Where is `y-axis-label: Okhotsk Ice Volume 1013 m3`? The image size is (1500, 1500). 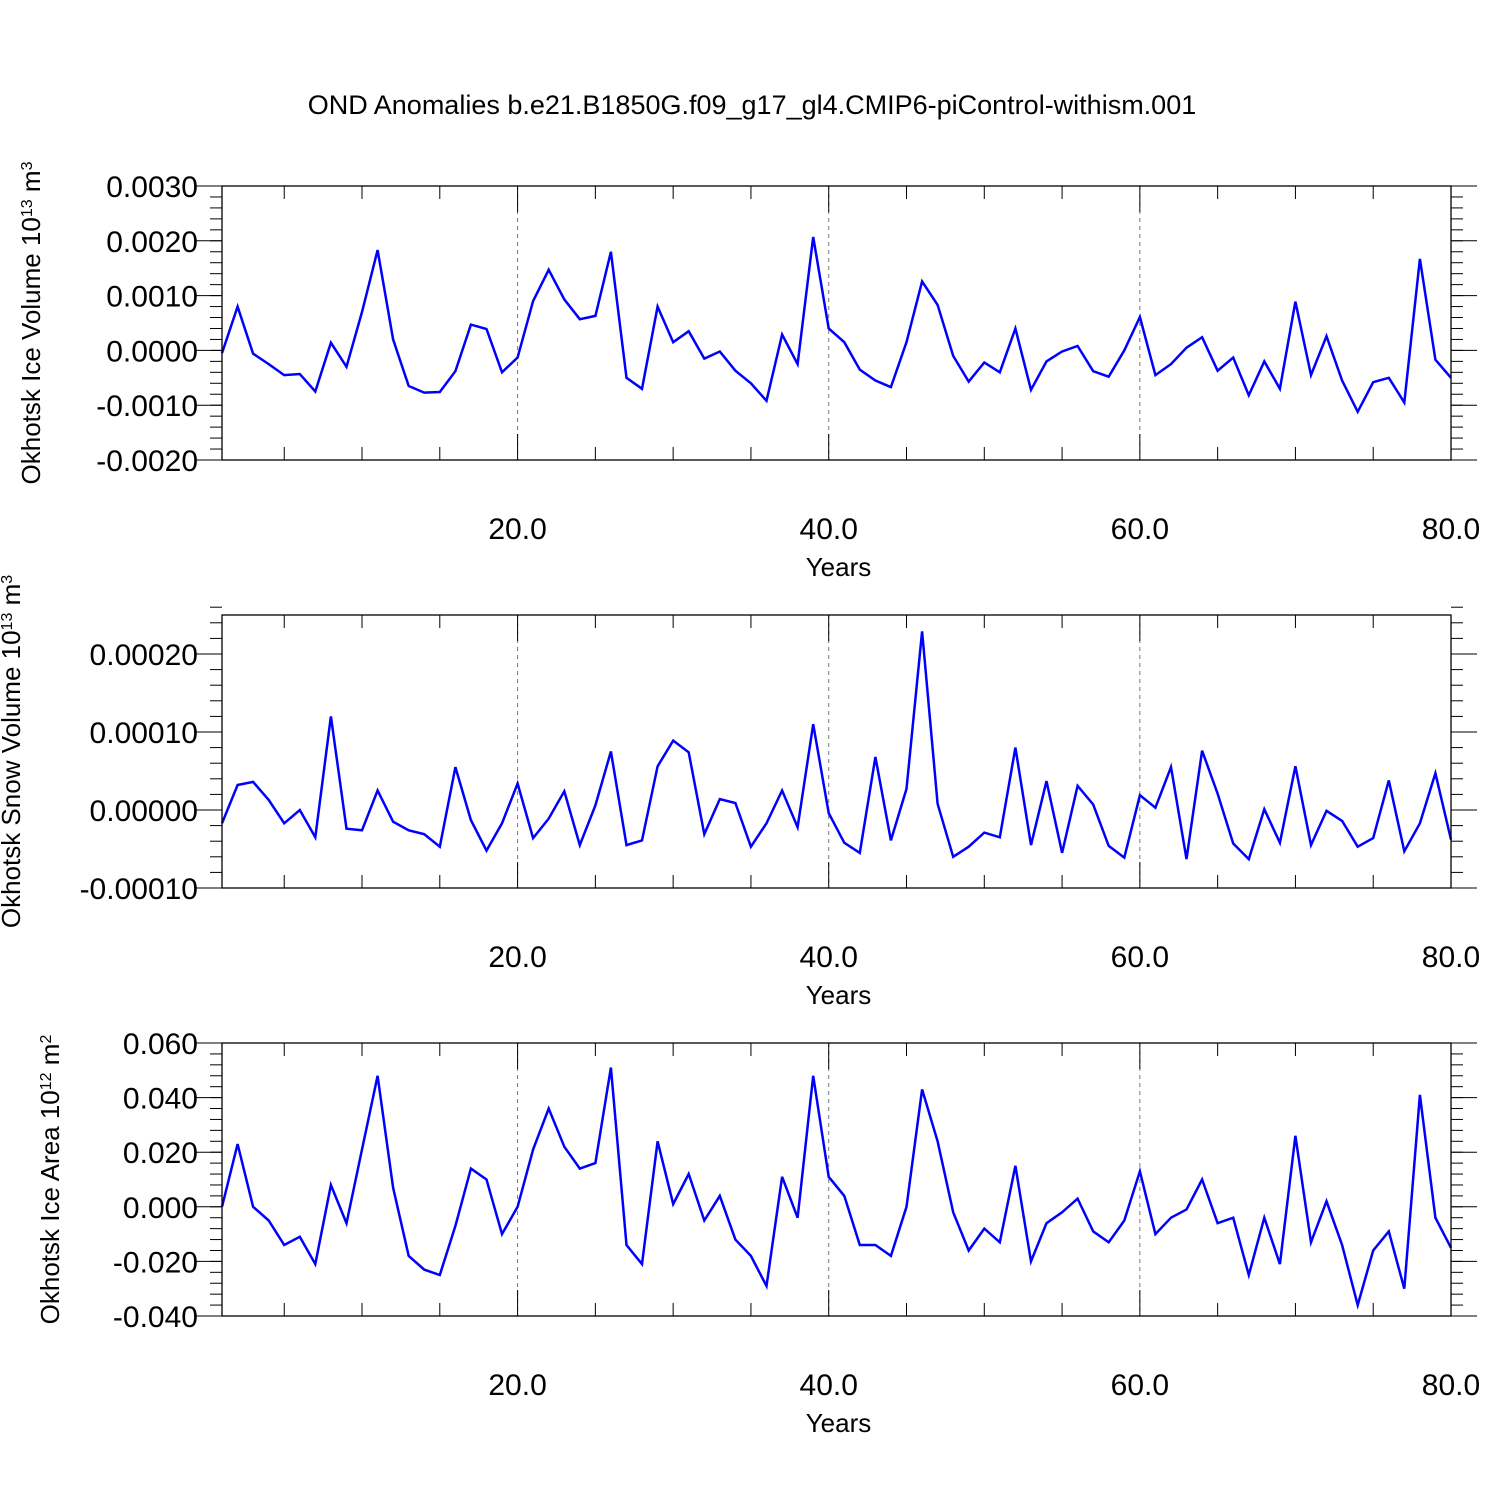
y-axis-label: Okhotsk Ice Volume 1013 m3 is located at coordinates (31, 322).